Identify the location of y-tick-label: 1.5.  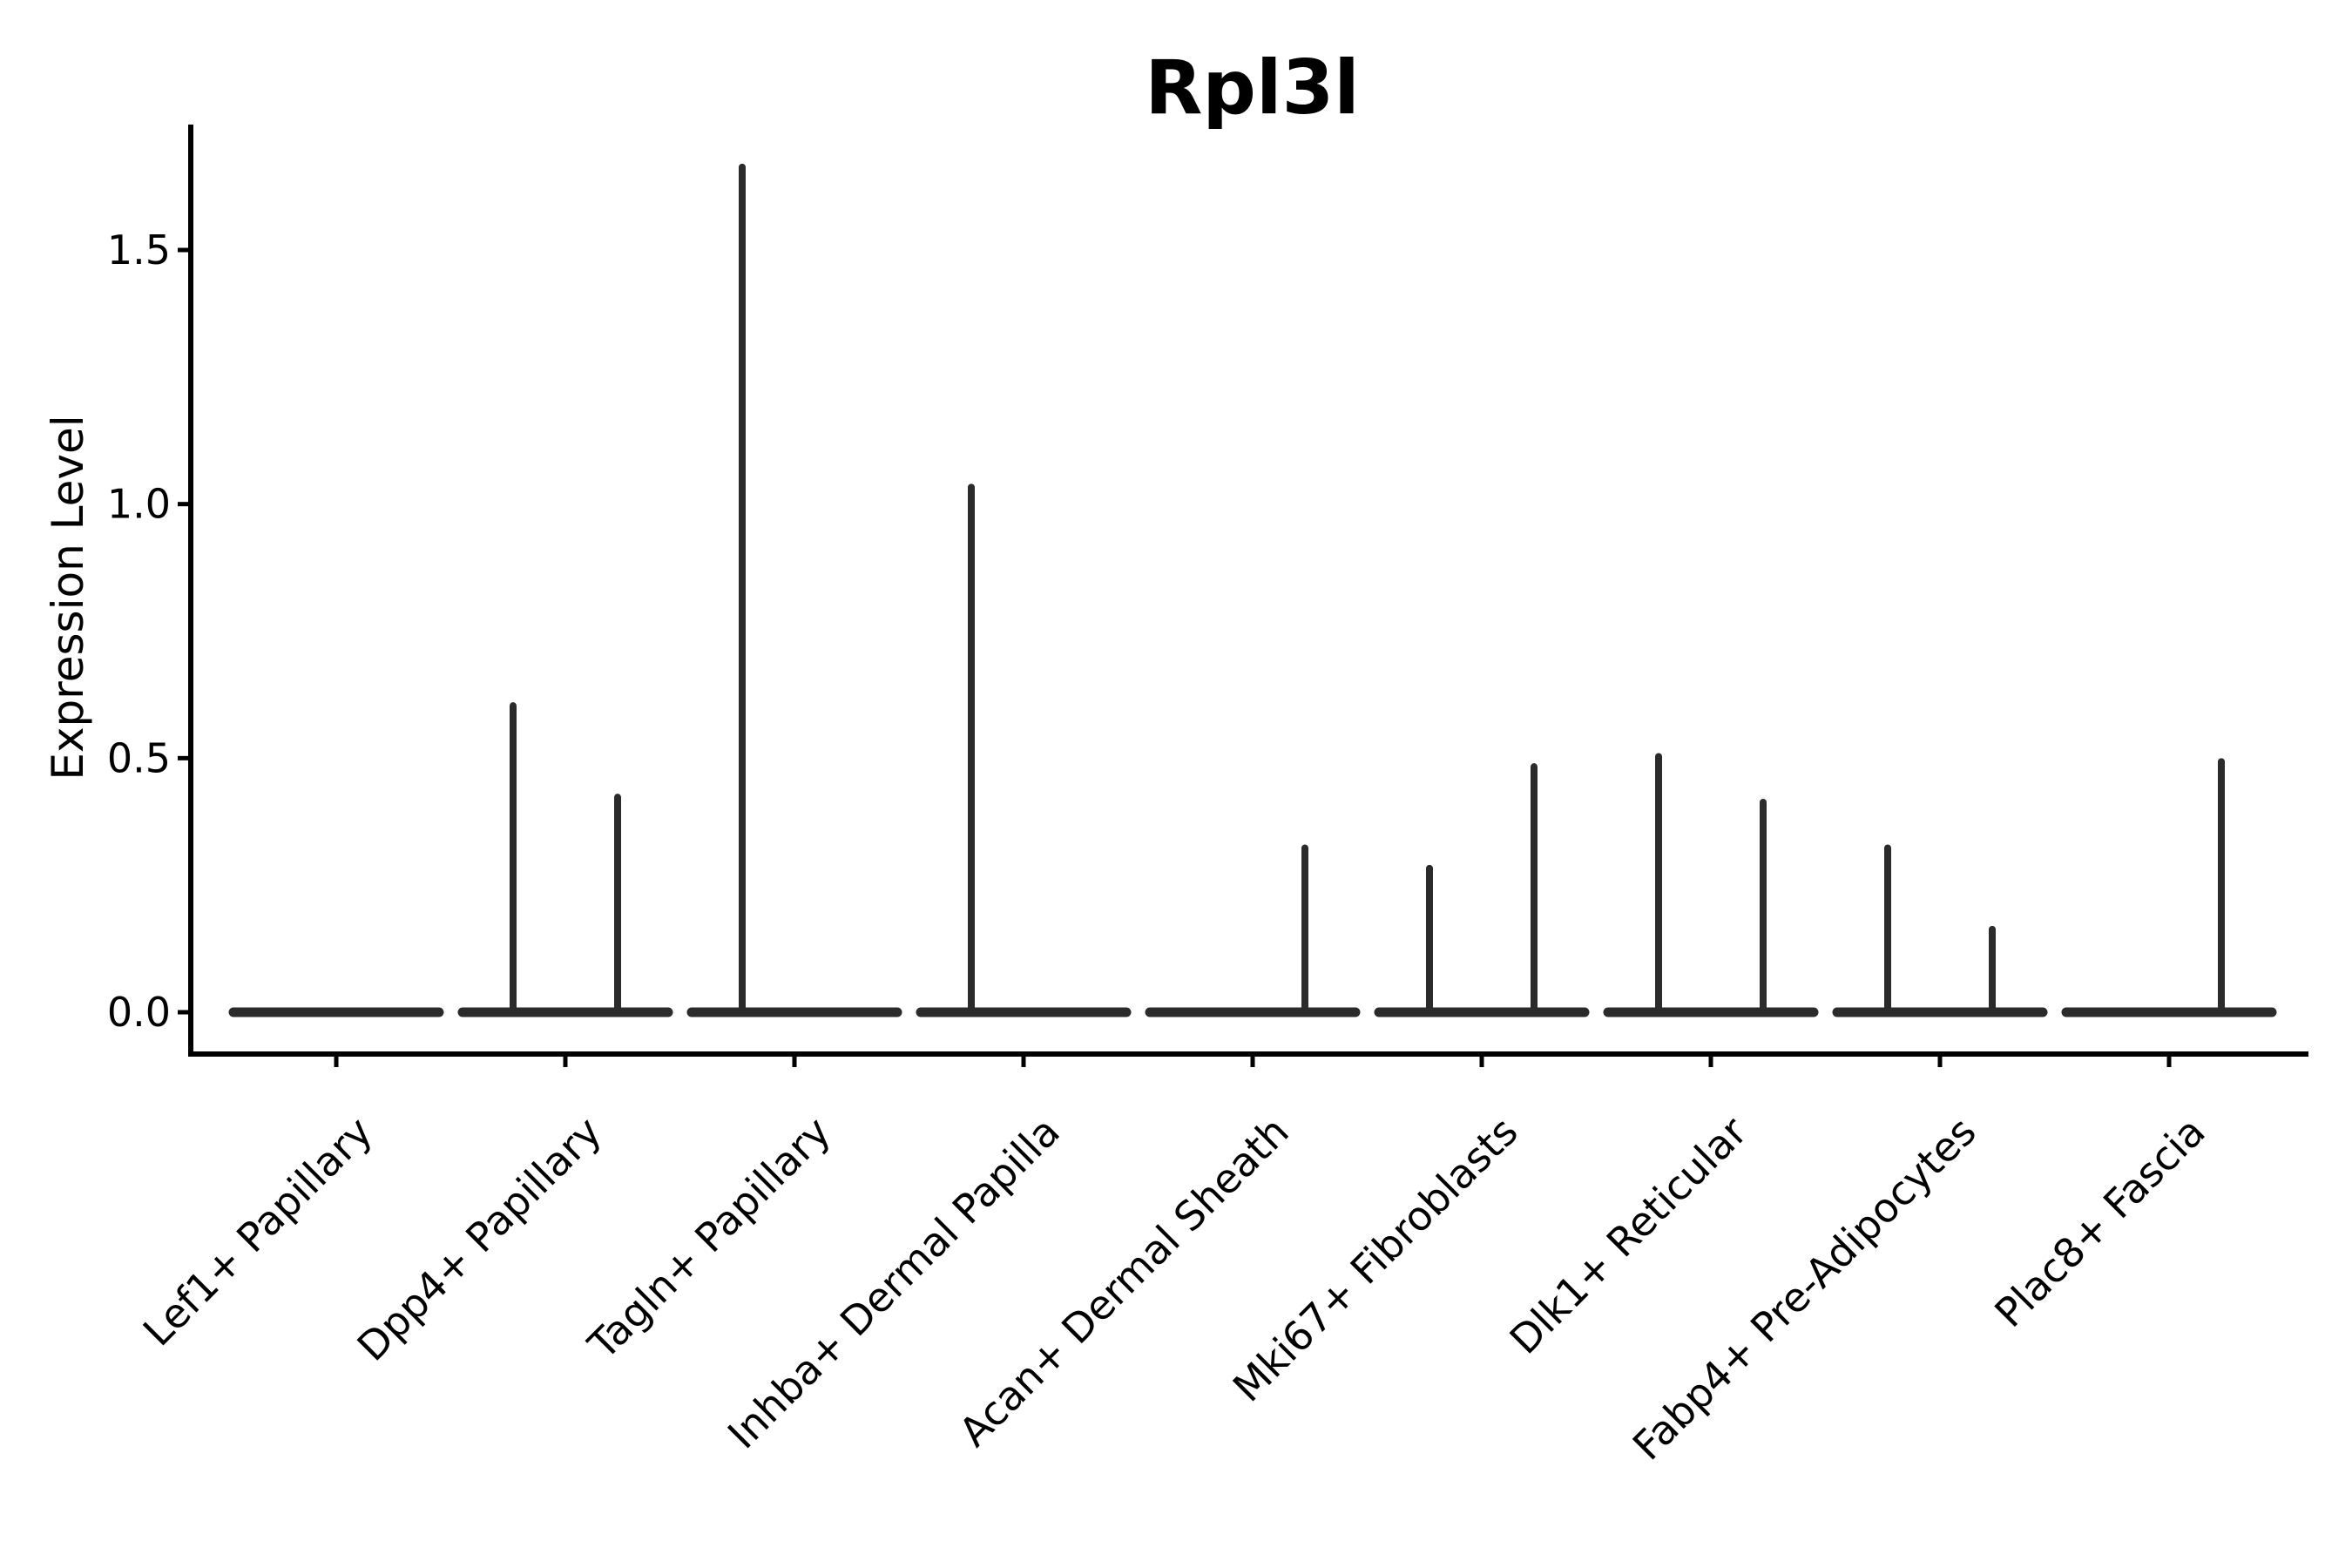
(139, 250).